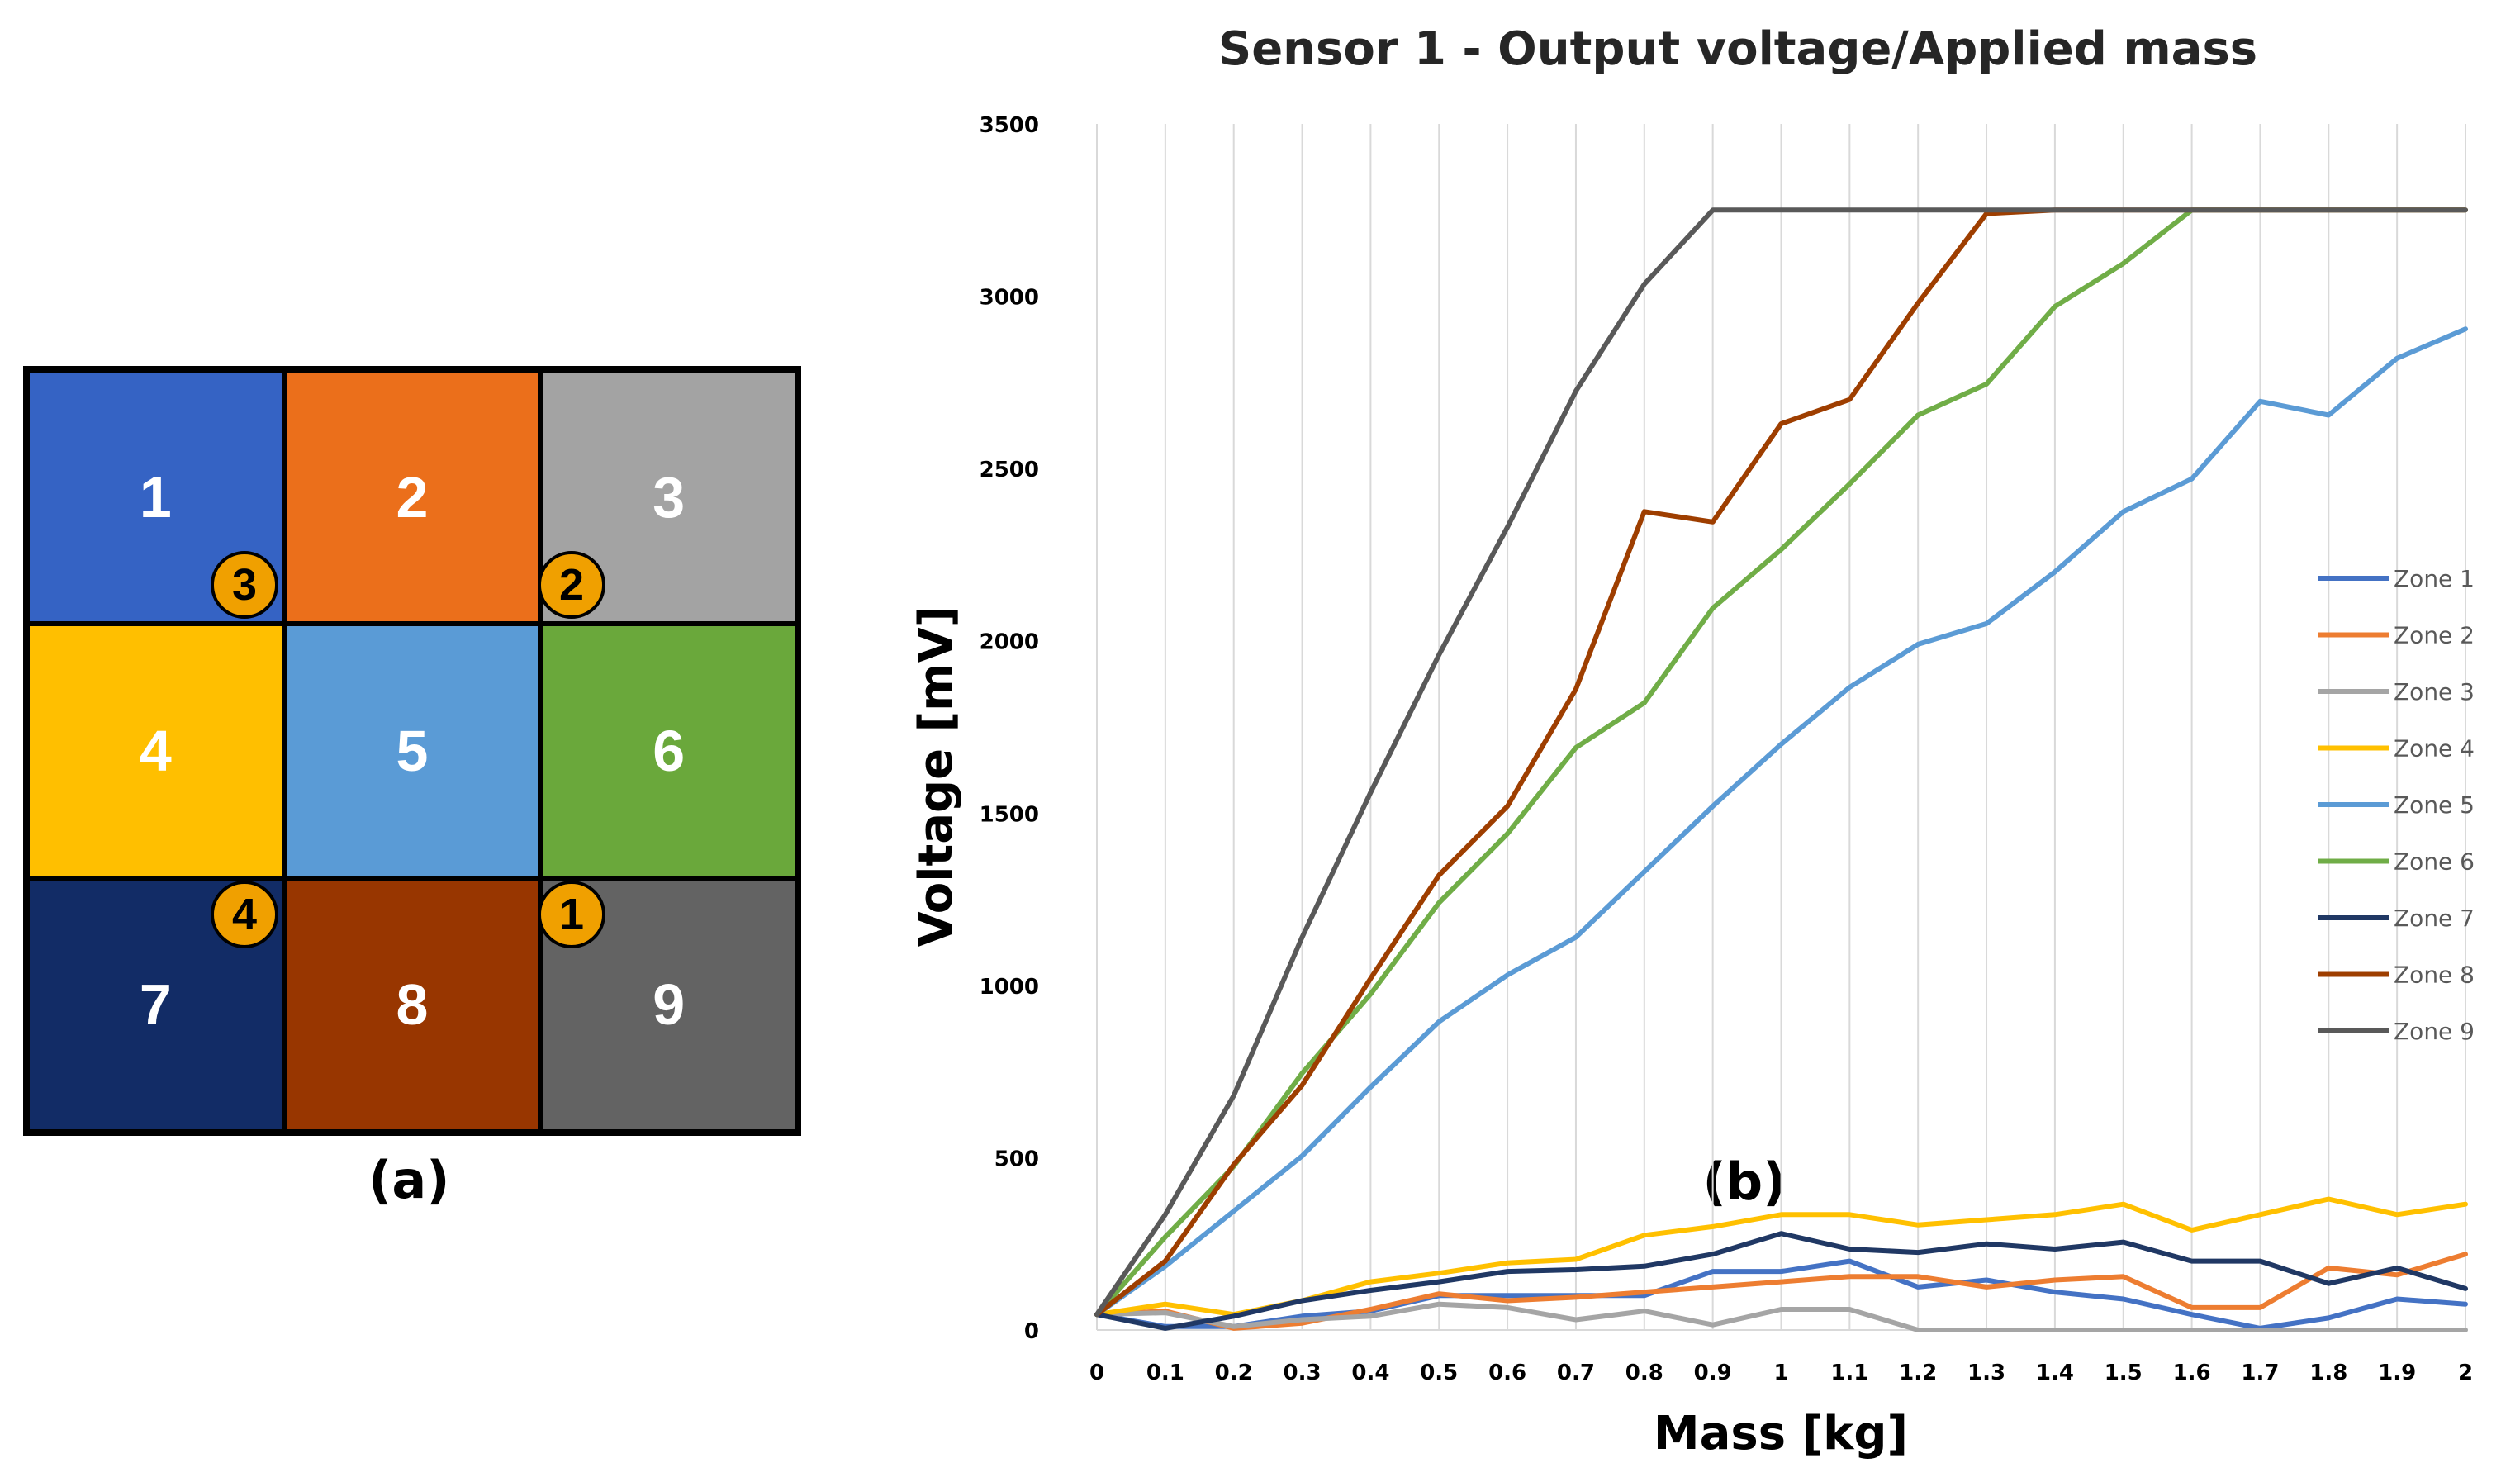  I want to click on legend-label-zone-8: Zone 8, so click(2434, 976).